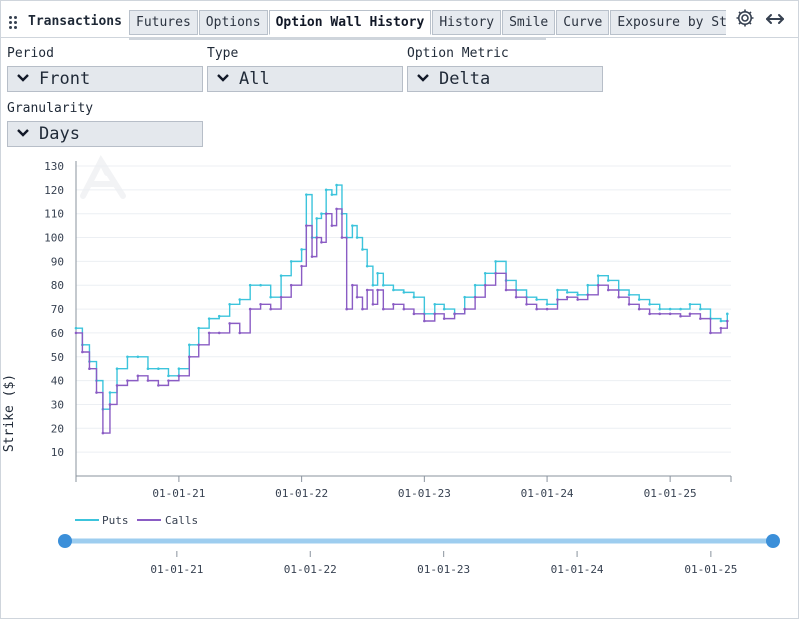  Describe the element at coordinates (310, 569) in the screenshot. I see `slider-tick-label: 01-01-22` at that location.